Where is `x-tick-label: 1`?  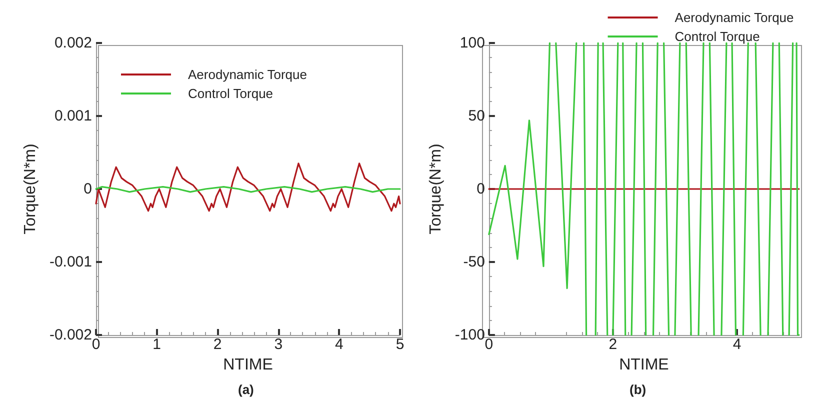 x-tick-label: 1 is located at coordinates (156, 344).